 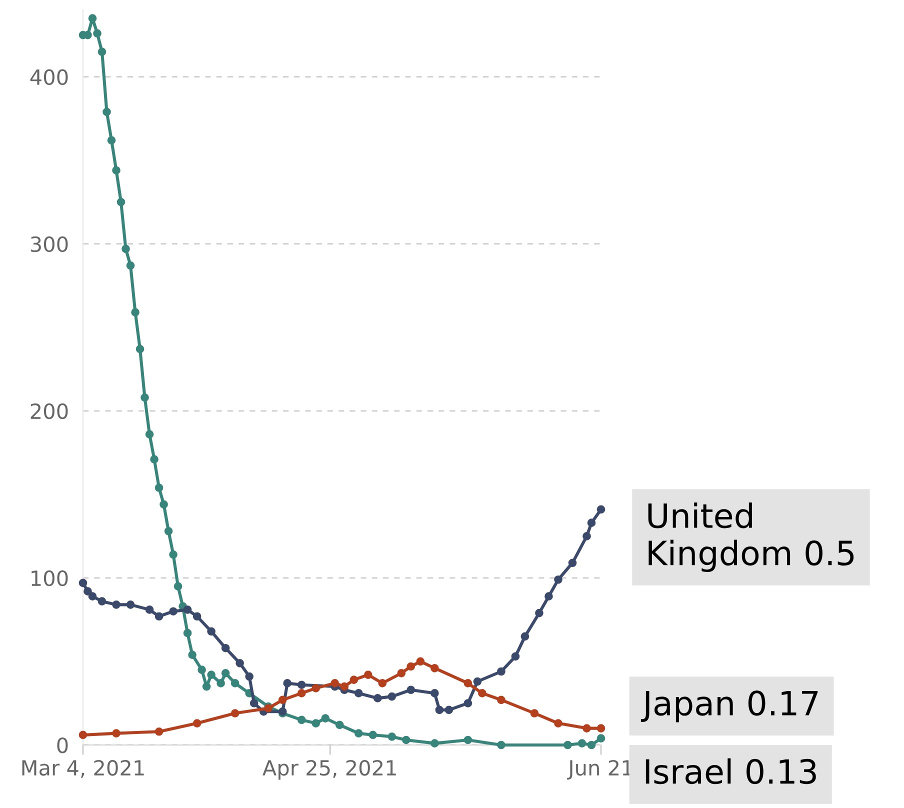 What do you see at coordinates (50, 578) in the screenshot?
I see `y-tick-label: 100` at bounding box center [50, 578].